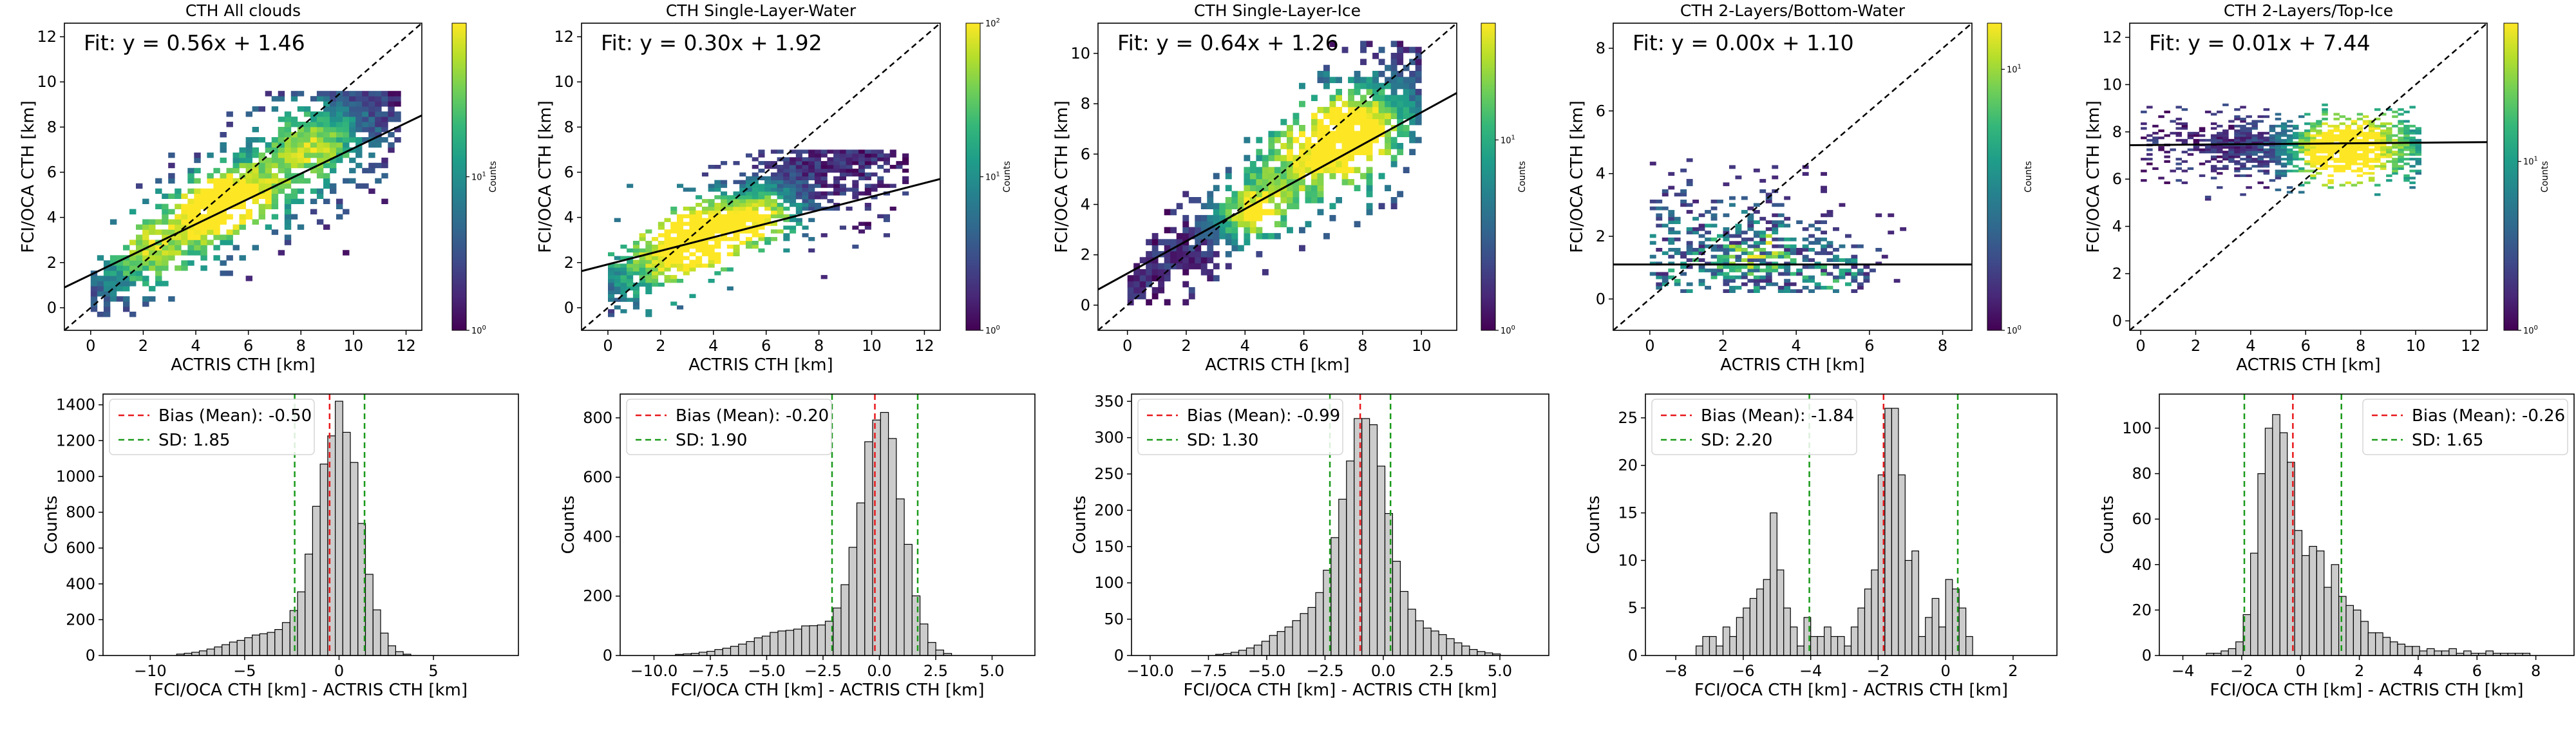 The width and height of the screenshot is (2576, 745). I want to click on x-tick-label: 0.0, so click(879, 671).